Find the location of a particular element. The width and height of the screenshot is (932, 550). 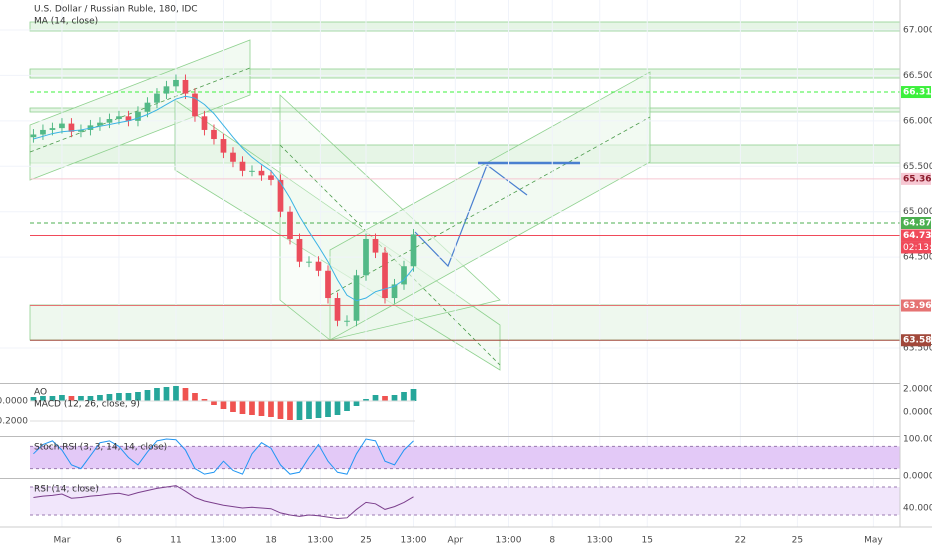

x-tick-label: 6 is located at coordinates (119, 541).